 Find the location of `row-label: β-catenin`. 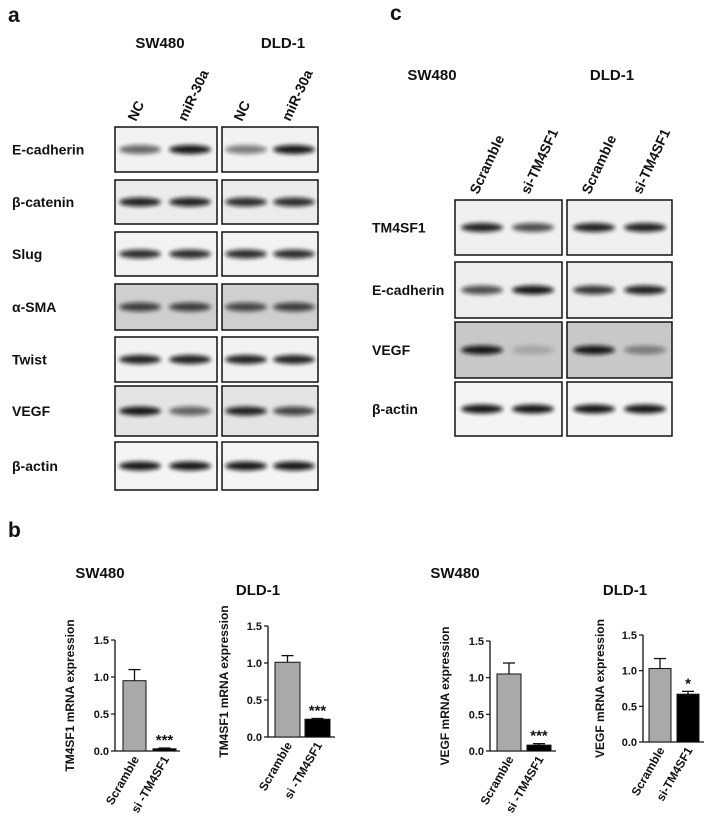

row-label: β-catenin is located at coordinates (43, 202).